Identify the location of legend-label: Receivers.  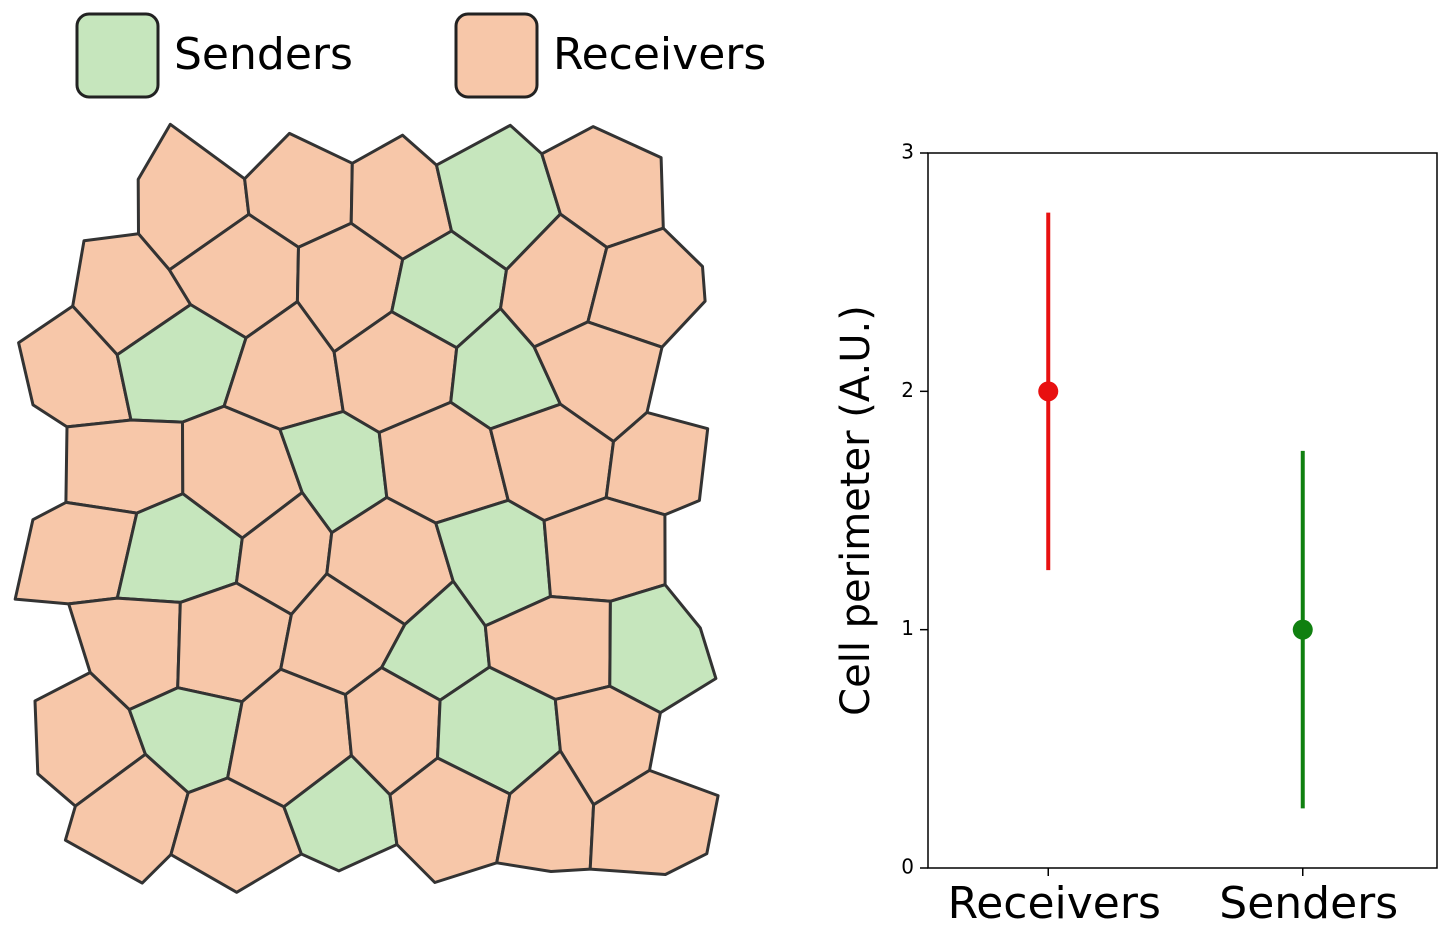
(659, 54).